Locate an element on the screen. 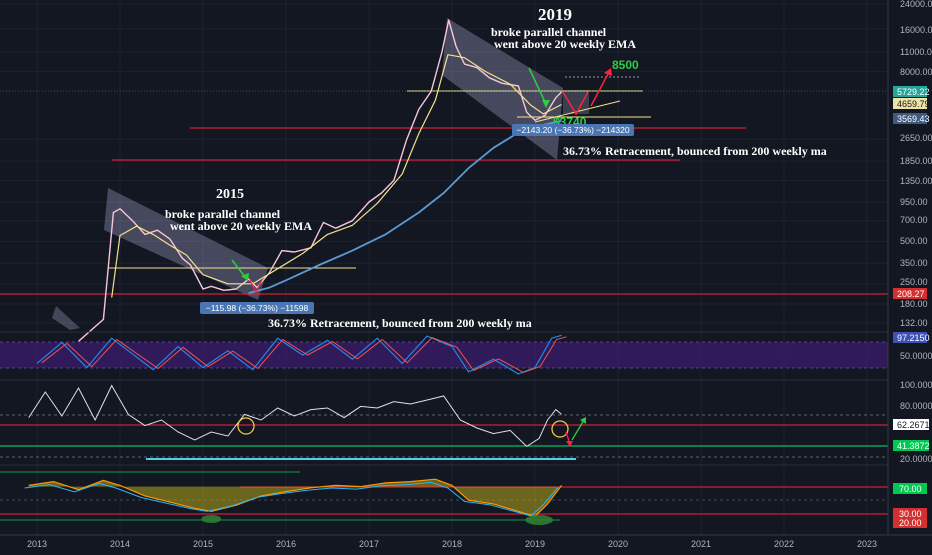  rsi-red-arrowhead is located at coordinates (569, 444).